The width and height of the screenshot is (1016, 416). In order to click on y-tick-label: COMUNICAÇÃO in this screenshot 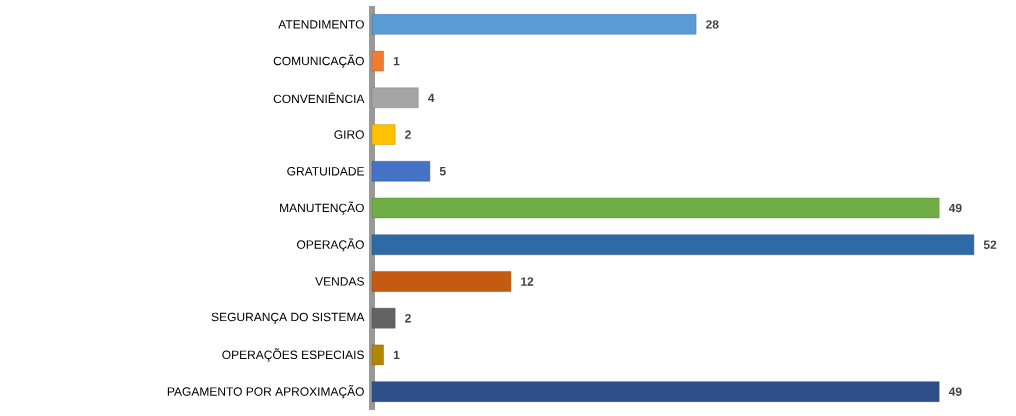, I will do `click(318, 61)`.